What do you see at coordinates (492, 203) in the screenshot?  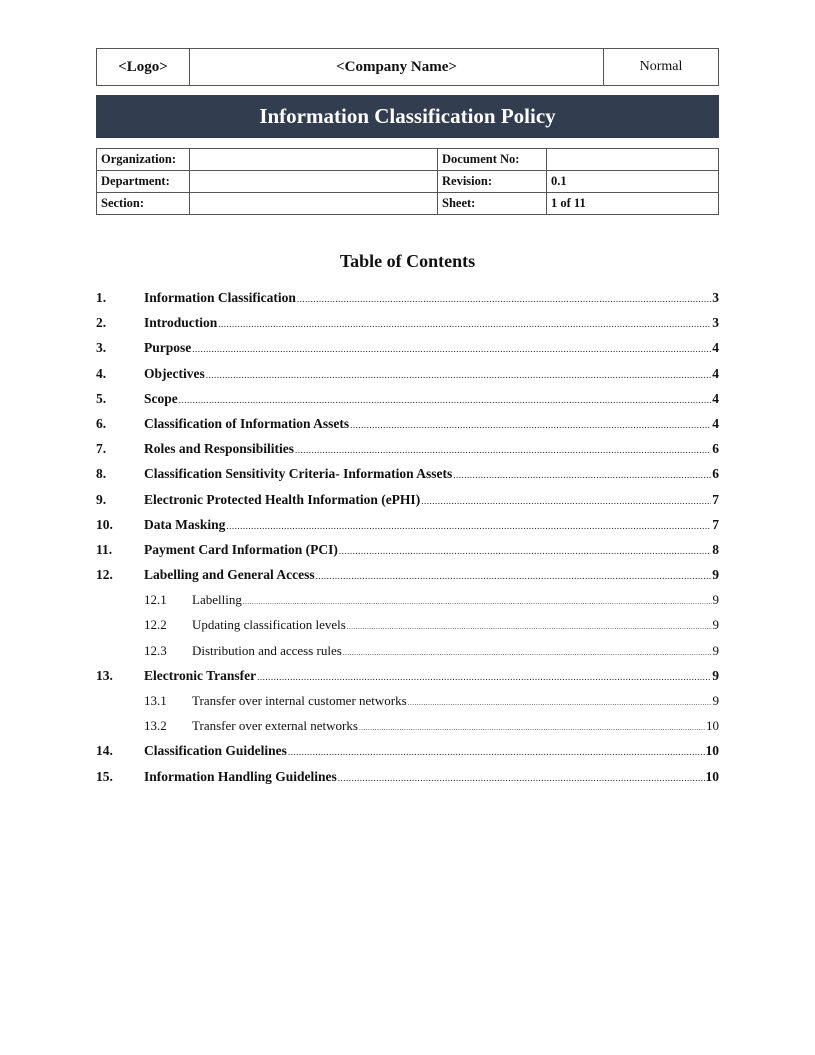 I see `sheet-label: Sheet:` at bounding box center [492, 203].